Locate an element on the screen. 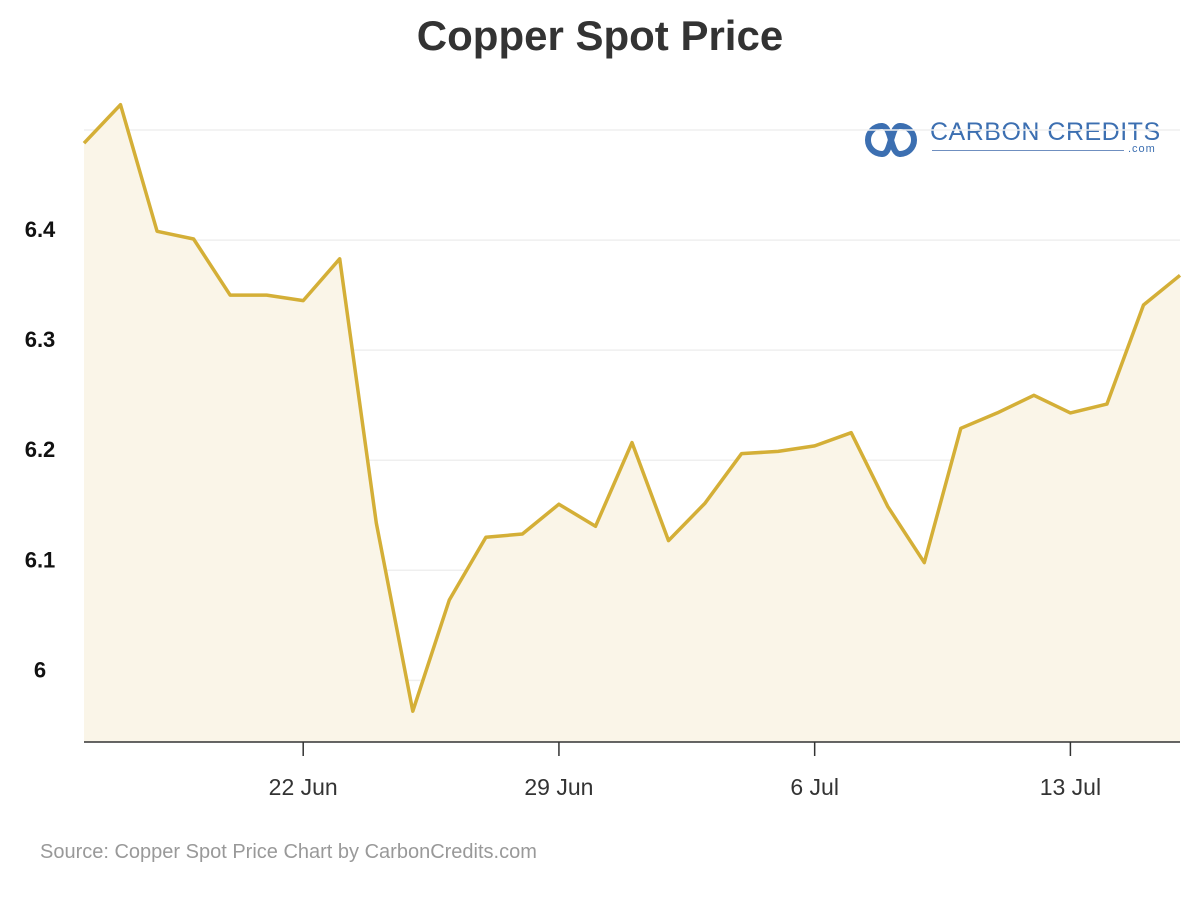 The width and height of the screenshot is (1200, 900). y-tick-label: 6 is located at coordinates (40, 669).